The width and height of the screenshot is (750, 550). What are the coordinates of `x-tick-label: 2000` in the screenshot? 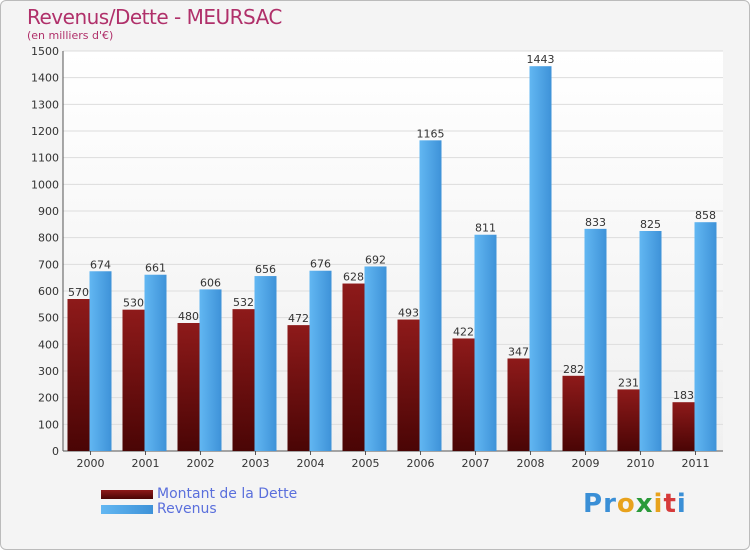 It's located at (91, 463).